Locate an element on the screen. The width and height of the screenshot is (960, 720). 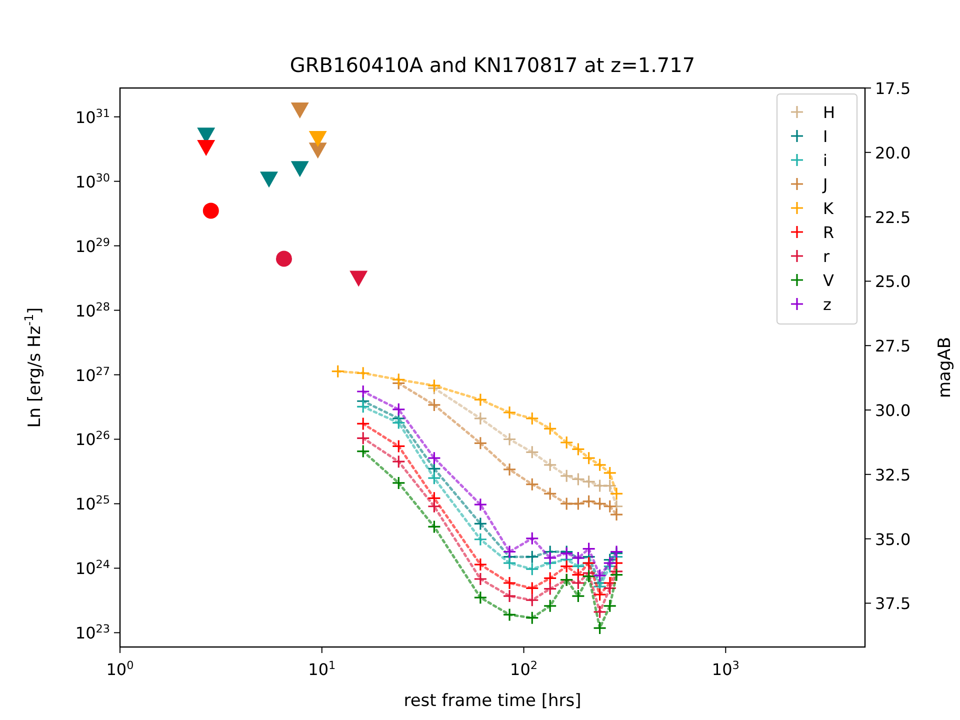
y2-tick-label: 22.5 is located at coordinates (893, 217).